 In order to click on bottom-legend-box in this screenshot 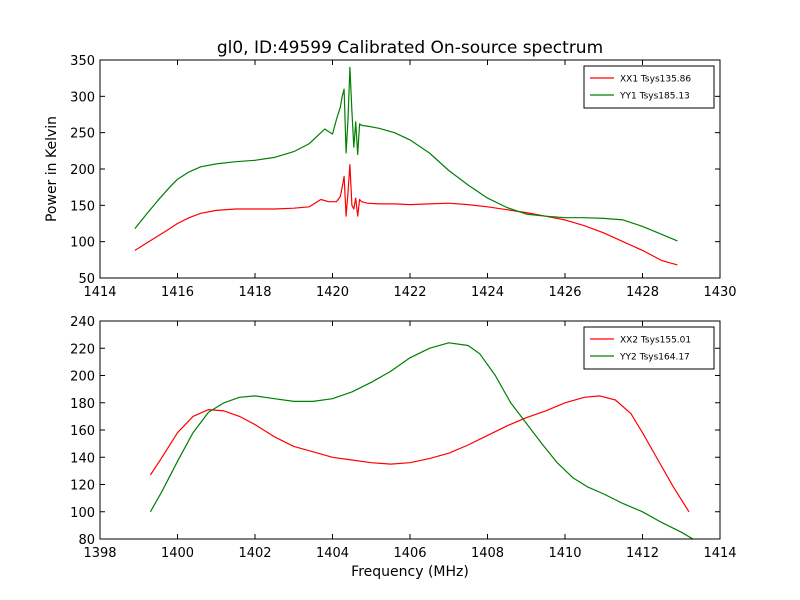, I will do `click(649, 348)`.